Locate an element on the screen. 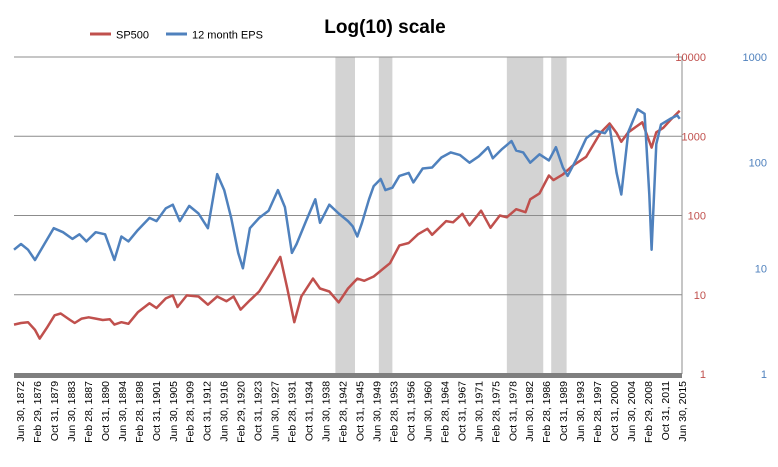 This screenshot has width=778, height=467. left-axis-tick-label: 10000 is located at coordinates (690, 58).